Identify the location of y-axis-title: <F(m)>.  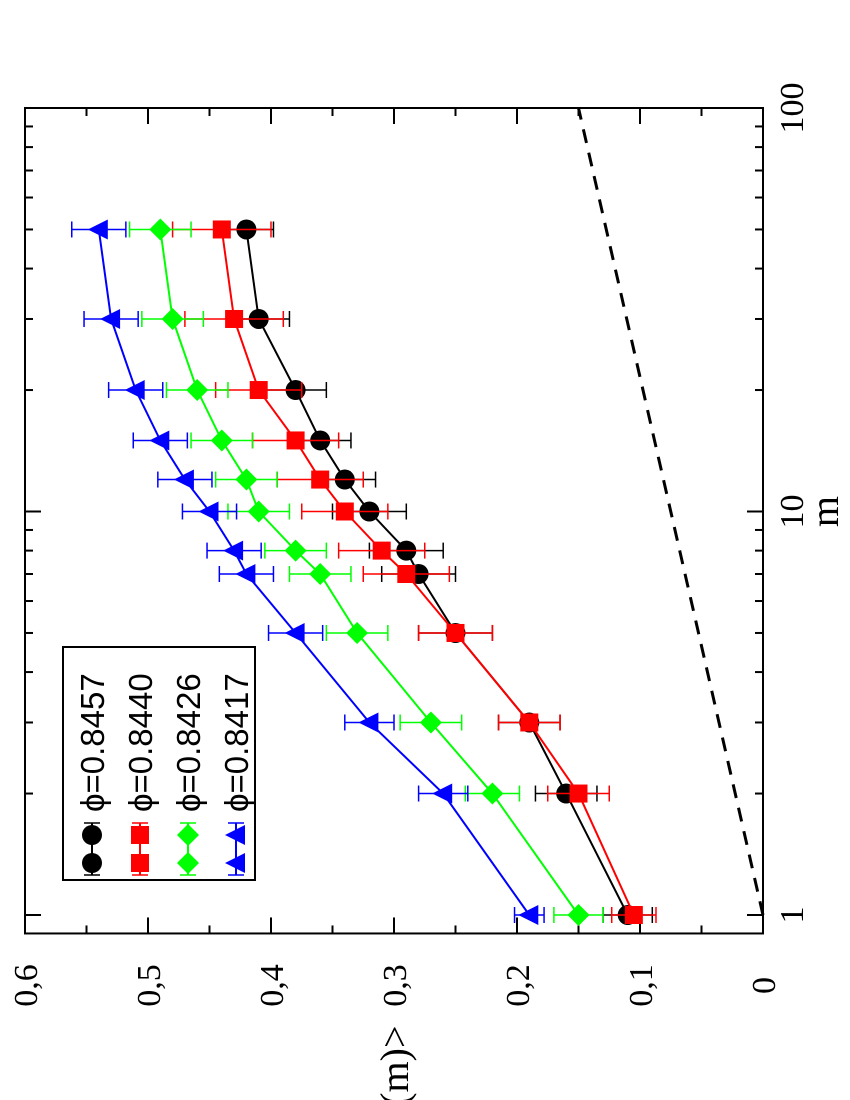
(394, 1062).